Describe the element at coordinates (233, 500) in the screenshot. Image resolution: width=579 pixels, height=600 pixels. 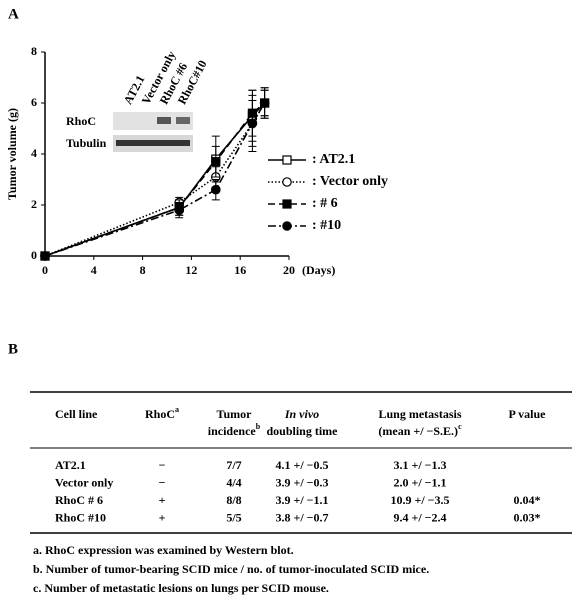
I see `table-cell: 8/8` at that location.